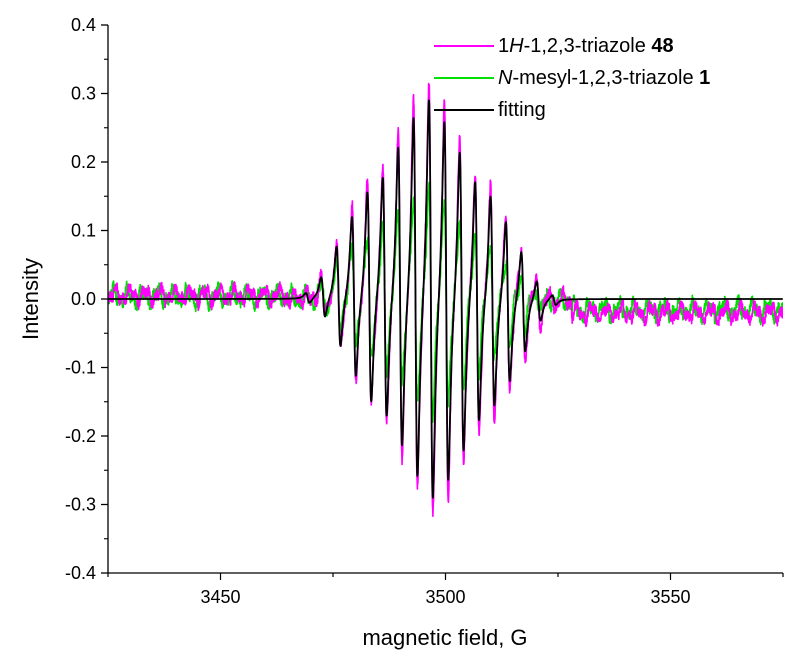 Image resolution: width=811 pixels, height=657 pixels. What do you see at coordinates (604, 78) in the screenshot?
I see `legend-label: N-mesyl-1,2,3-triazole 1` at bounding box center [604, 78].